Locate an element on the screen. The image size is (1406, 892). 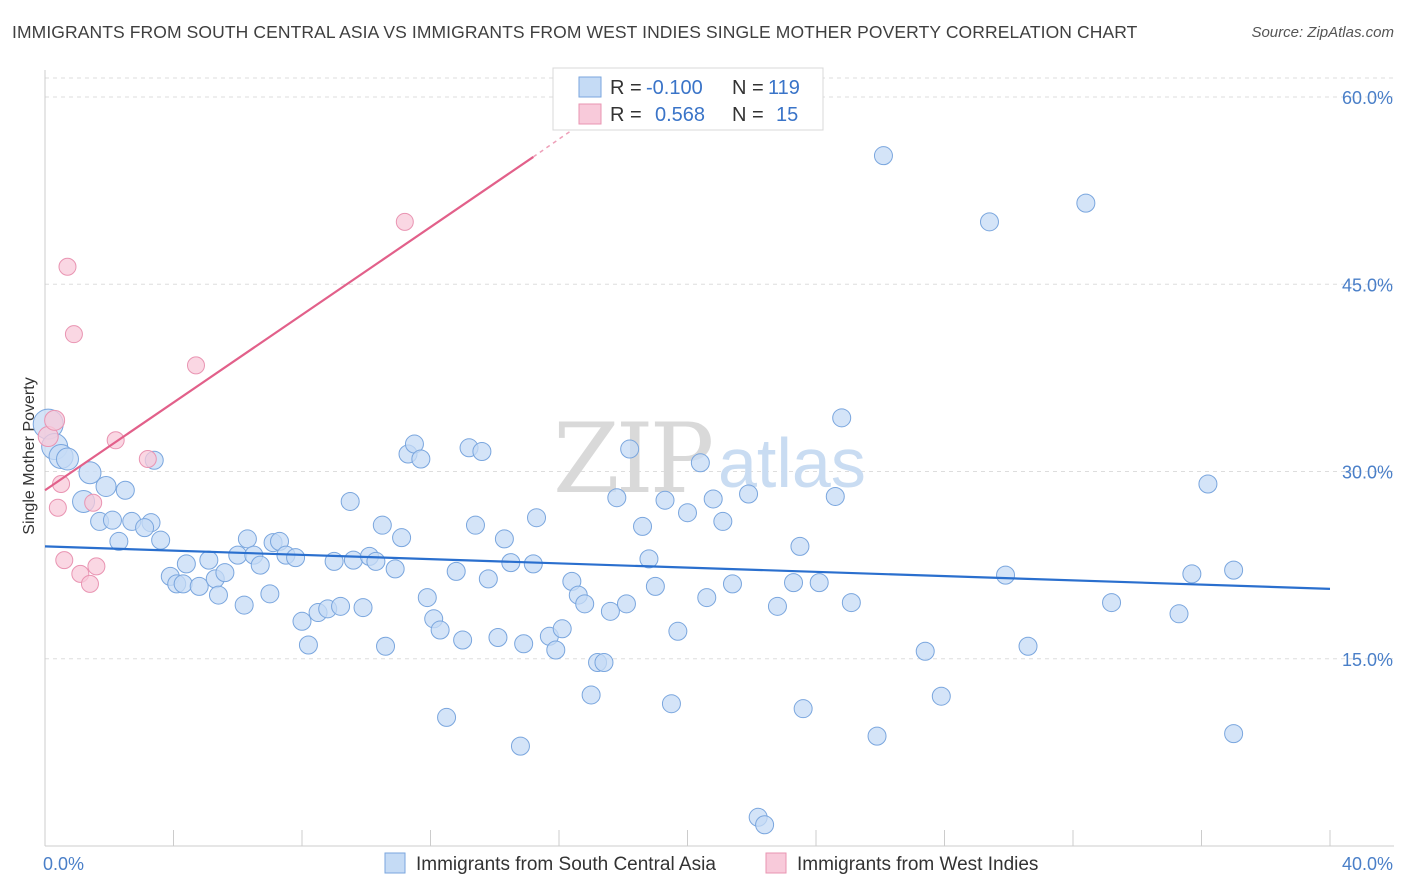
trend-line-west-indies-extension is located at coordinates (555, 141).